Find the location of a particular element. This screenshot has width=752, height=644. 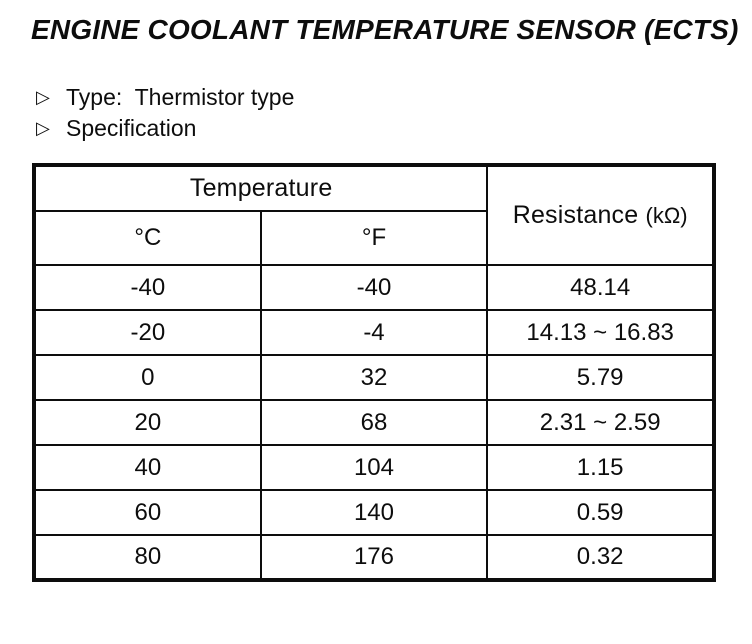

bullet-list: ▷ Type: Thermistor type ▷ Specification is located at coordinates (165, 113).